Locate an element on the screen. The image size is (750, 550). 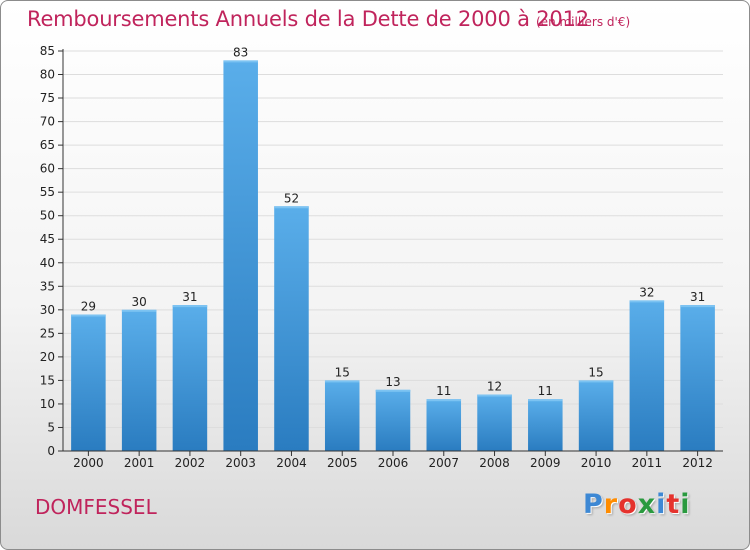
x-tick-label-2010: 2010 is located at coordinates (596, 463).